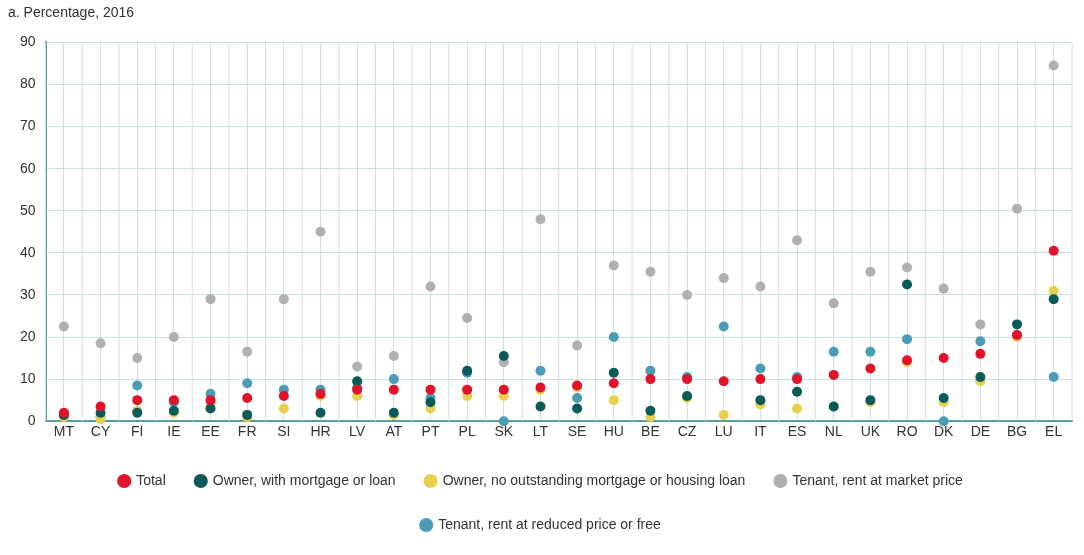 This screenshot has width=1084, height=555. I want to click on x-tick-label: CZ, so click(687, 431).